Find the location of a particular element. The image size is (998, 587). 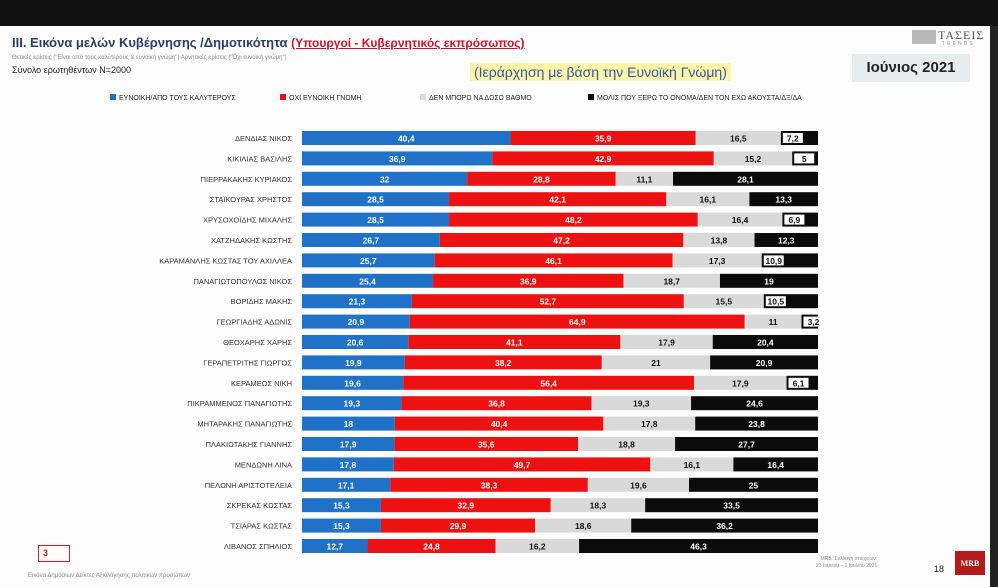

value-label-unknown: 27,7 is located at coordinates (746, 445).